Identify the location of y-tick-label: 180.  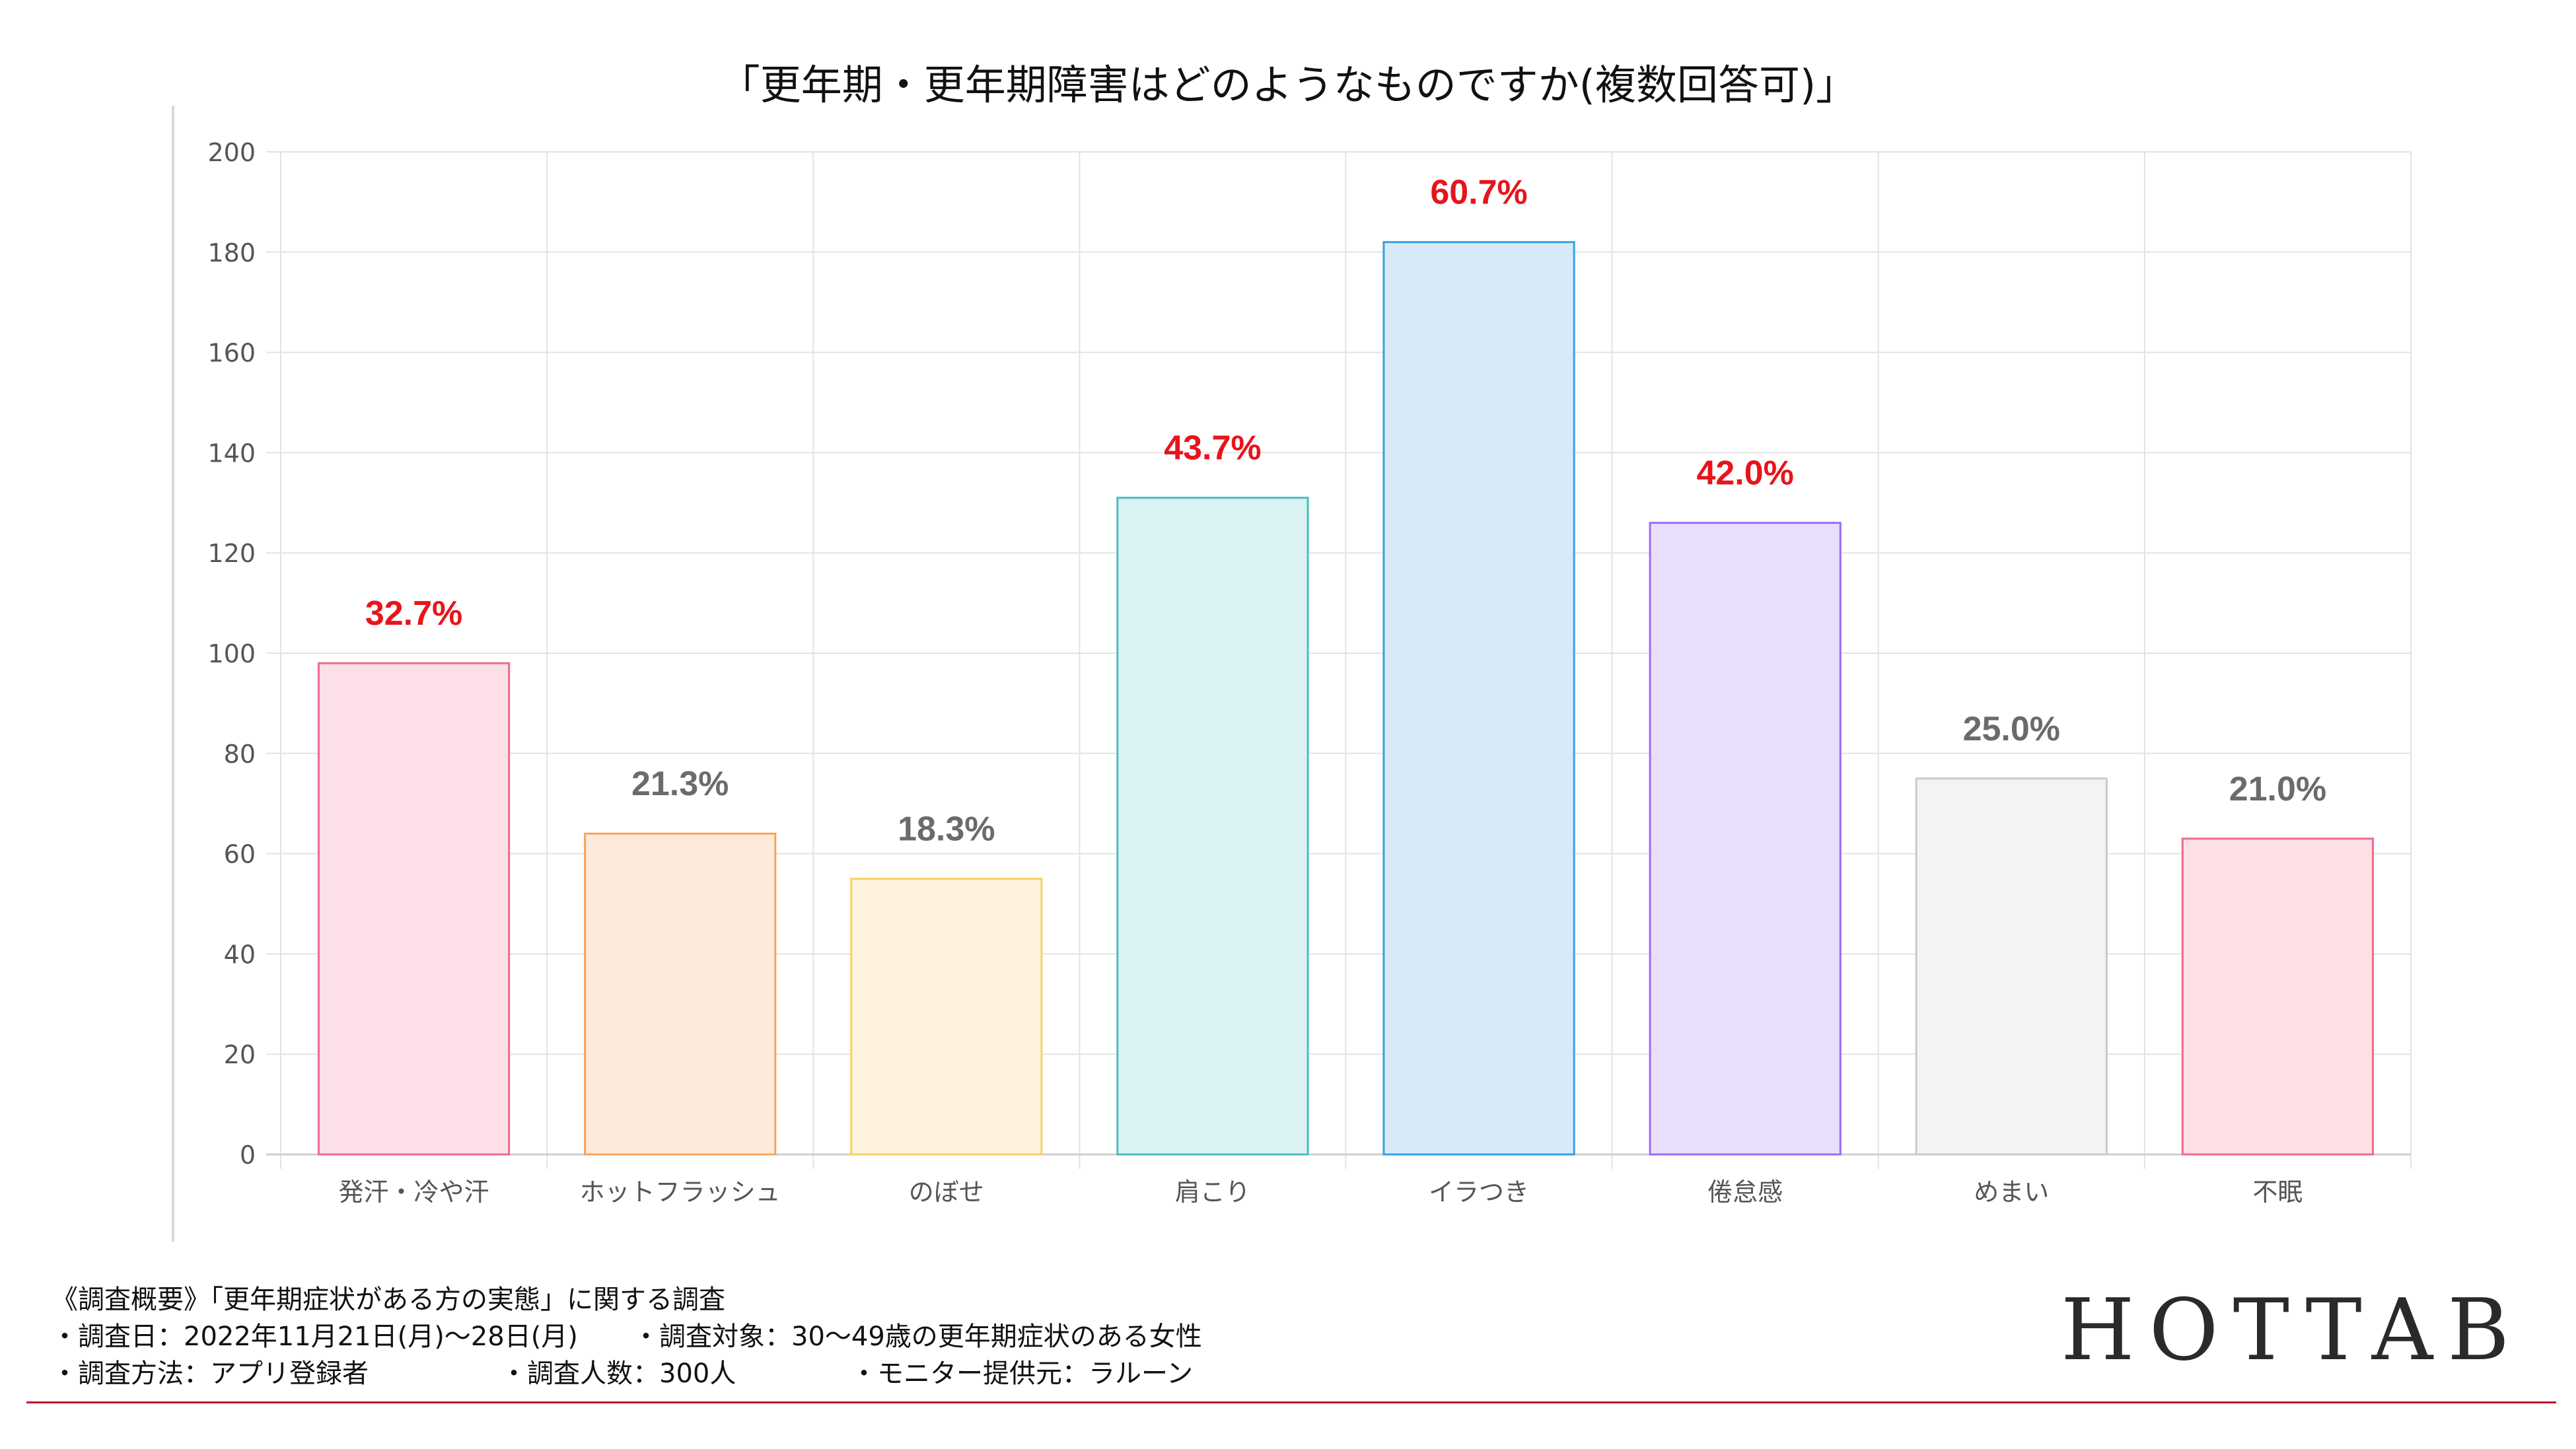
(232, 253).